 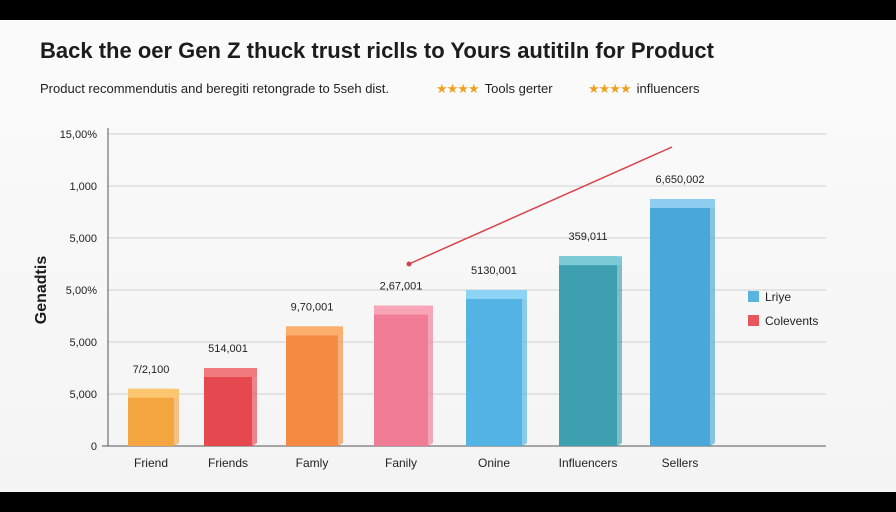 What do you see at coordinates (680, 463) in the screenshot?
I see `x-tick-label: Sellers` at bounding box center [680, 463].